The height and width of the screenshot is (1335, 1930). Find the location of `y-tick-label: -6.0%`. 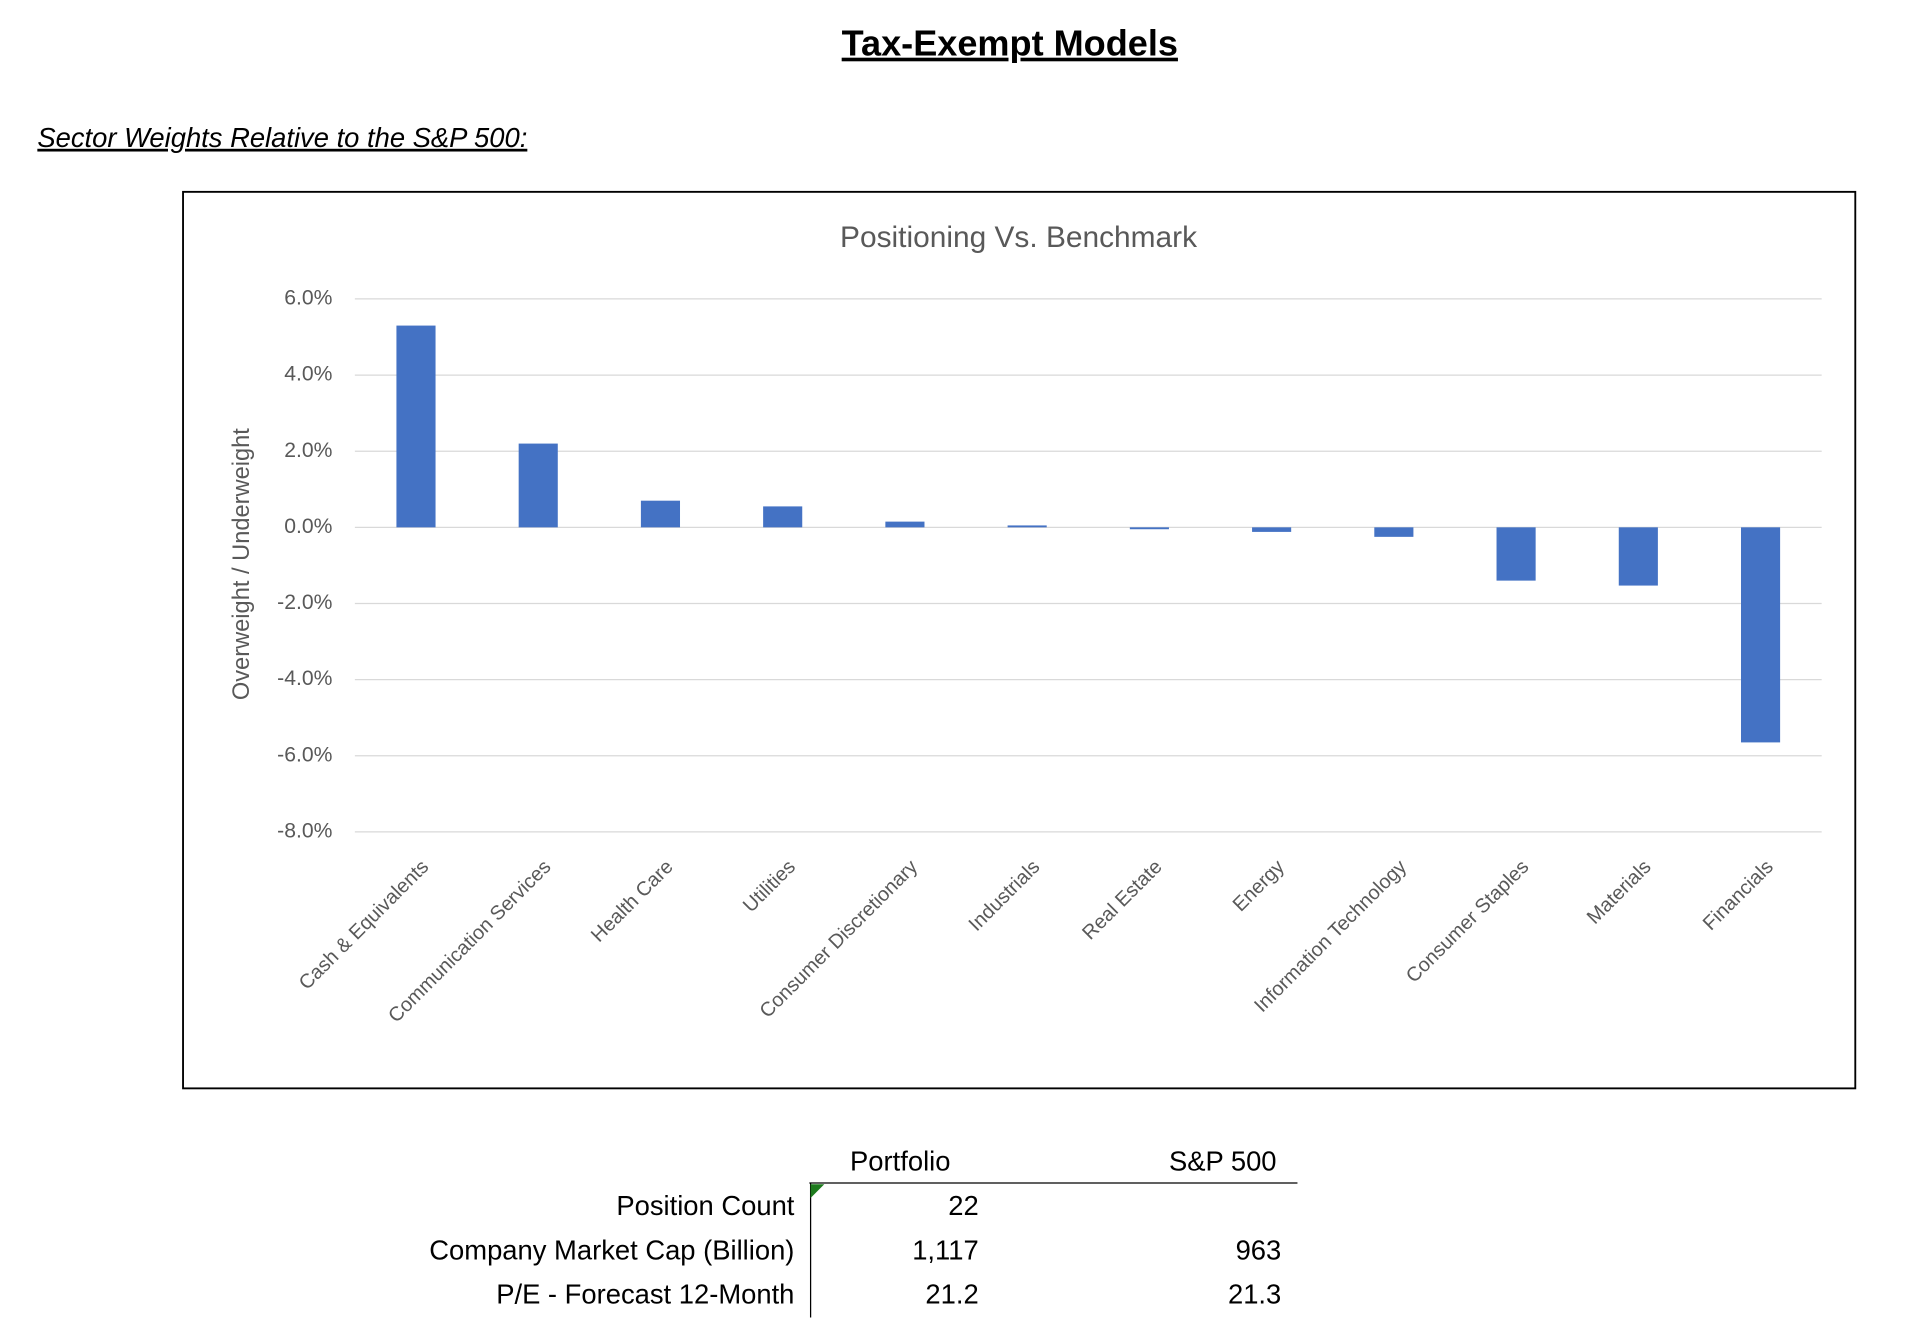

y-tick-label: -6.0% is located at coordinates (304, 754).